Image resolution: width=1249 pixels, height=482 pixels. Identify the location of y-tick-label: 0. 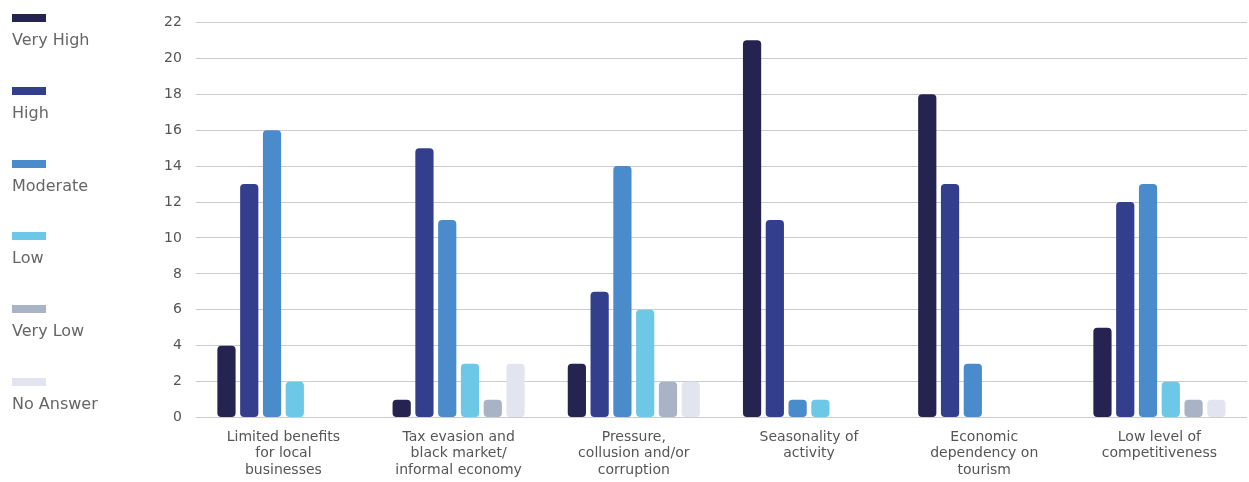
(177, 416).